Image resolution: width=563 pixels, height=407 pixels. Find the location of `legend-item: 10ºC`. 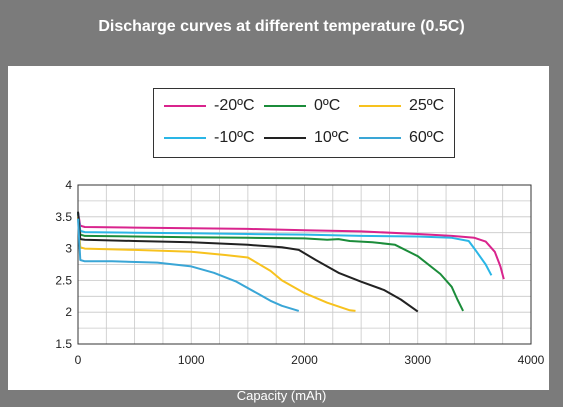

legend-item: 10ºC is located at coordinates (306, 138).